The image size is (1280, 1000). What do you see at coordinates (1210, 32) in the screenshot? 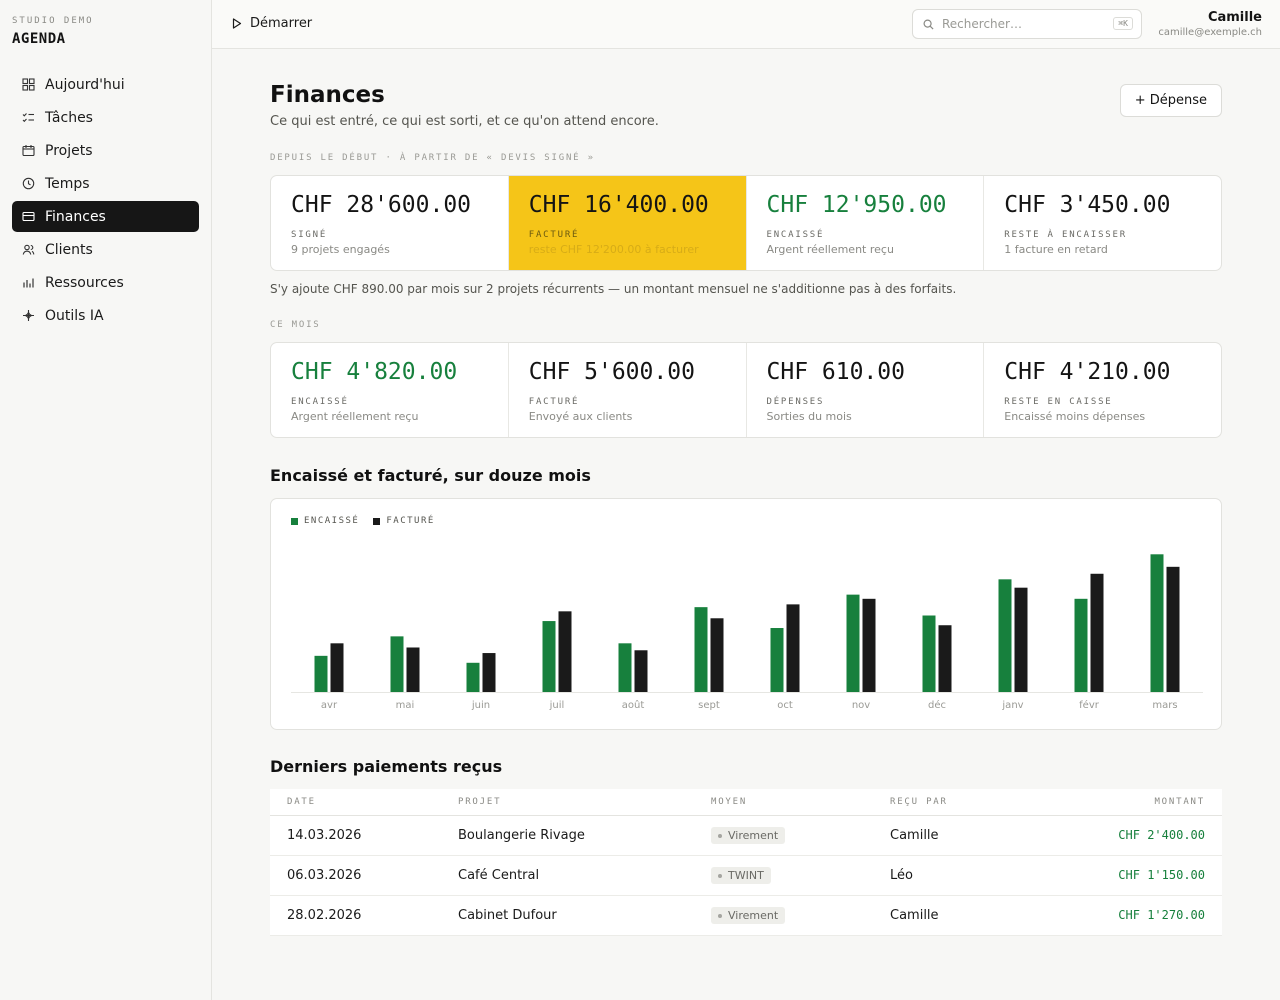
I see `user-email: camille@exemple.ch` at bounding box center [1210, 32].